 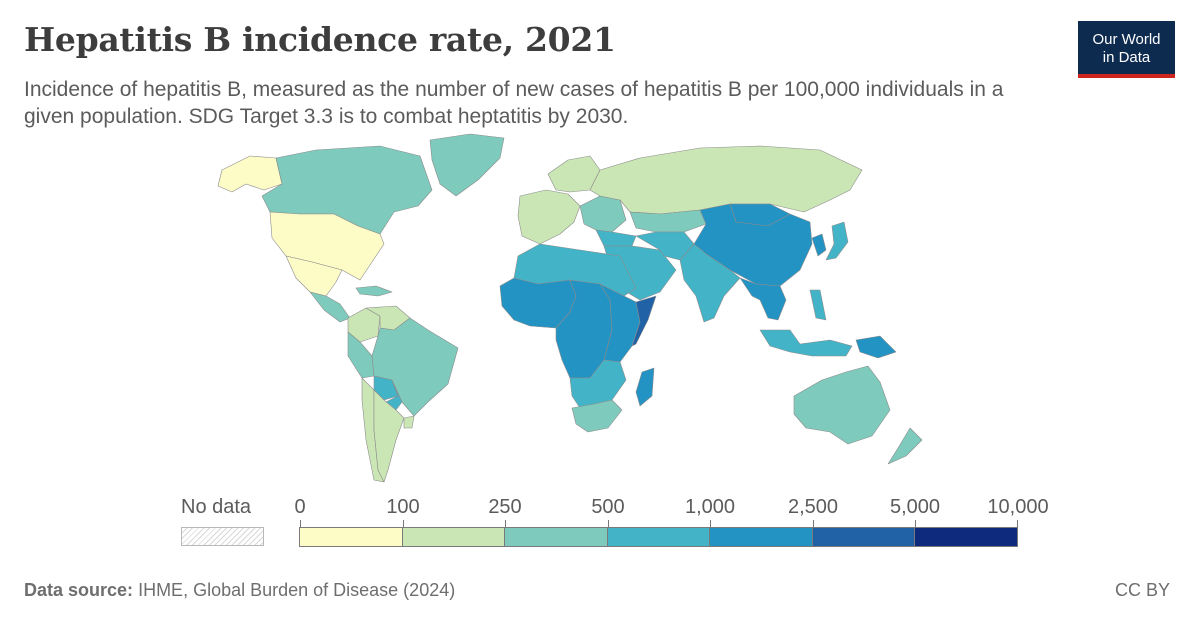 What do you see at coordinates (222, 536) in the screenshot?
I see `legend-no-data-swatch` at bounding box center [222, 536].